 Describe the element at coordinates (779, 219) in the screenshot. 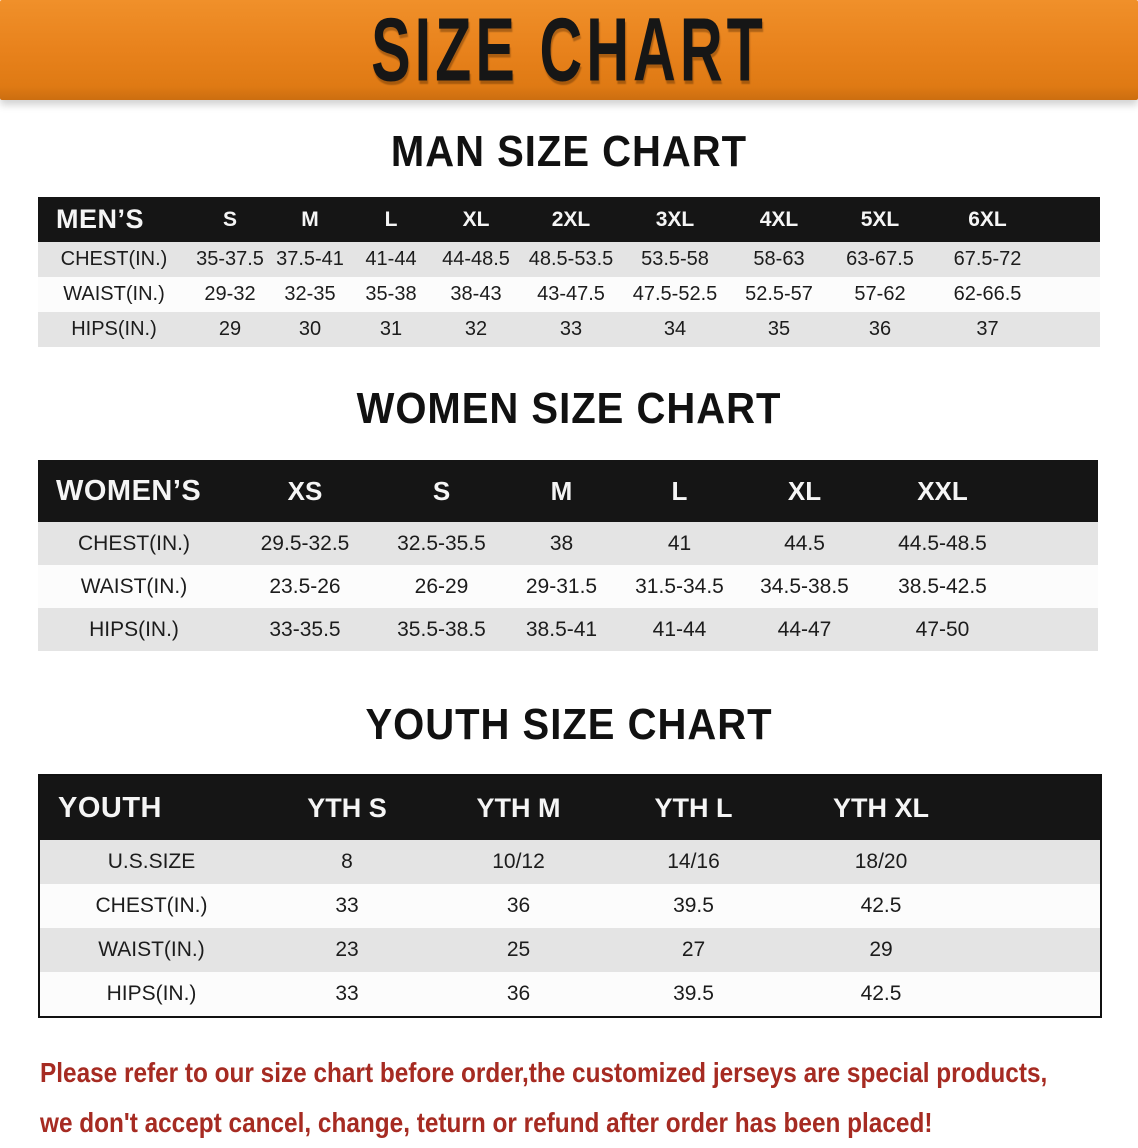

I see `column-header: 4XL` at that location.